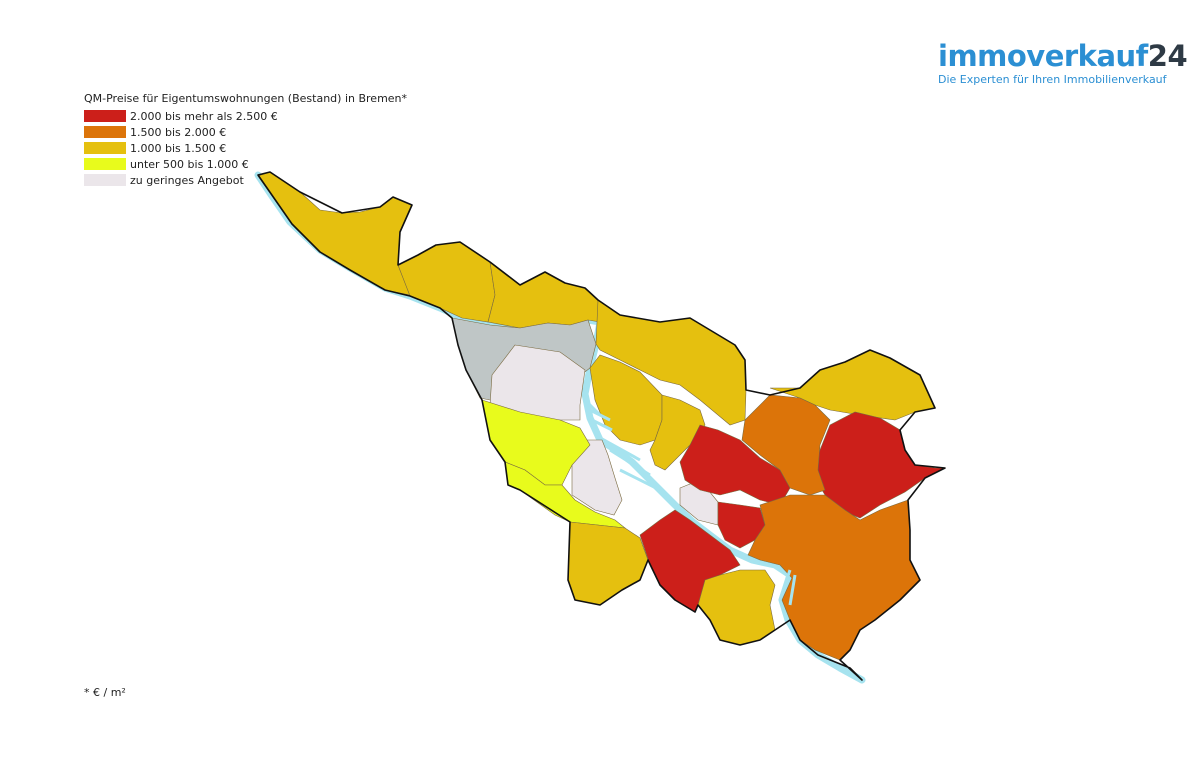 The image size is (1200, 771). What do you see at coordinates (735, 465) in the screenshot?
I see `district-schwachhausen` at bounding box center [735, 465].